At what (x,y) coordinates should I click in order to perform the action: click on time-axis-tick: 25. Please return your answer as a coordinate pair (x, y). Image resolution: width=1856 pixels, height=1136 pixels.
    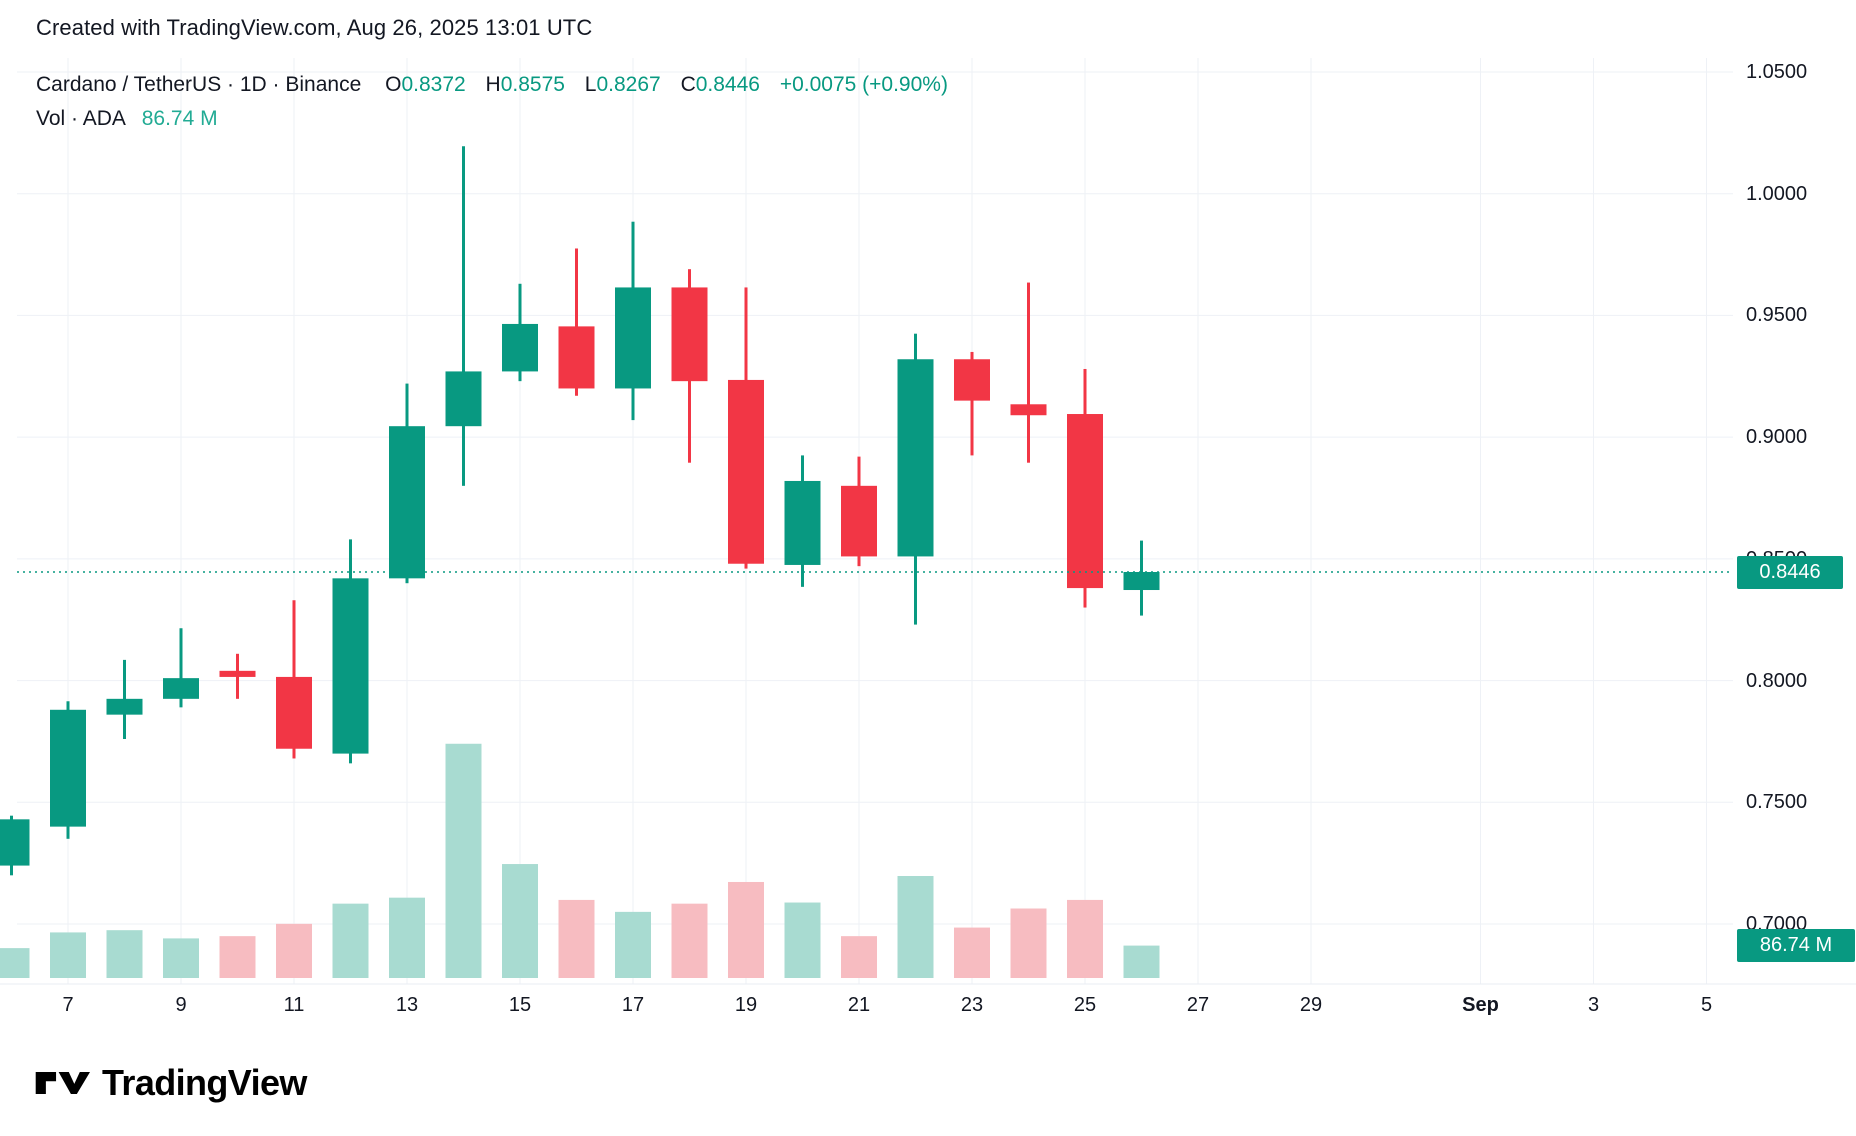
    Looking at the image, I should click on (1085, 1005).